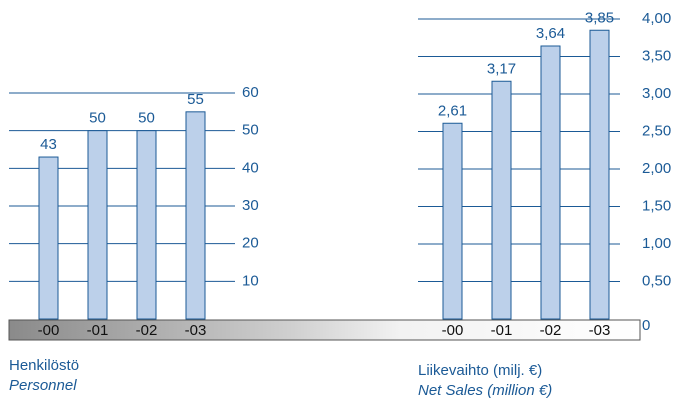 The width and height of the screenshot is (680, 403). I want to click on personnel-tick-label: 30, so click(250, 205).